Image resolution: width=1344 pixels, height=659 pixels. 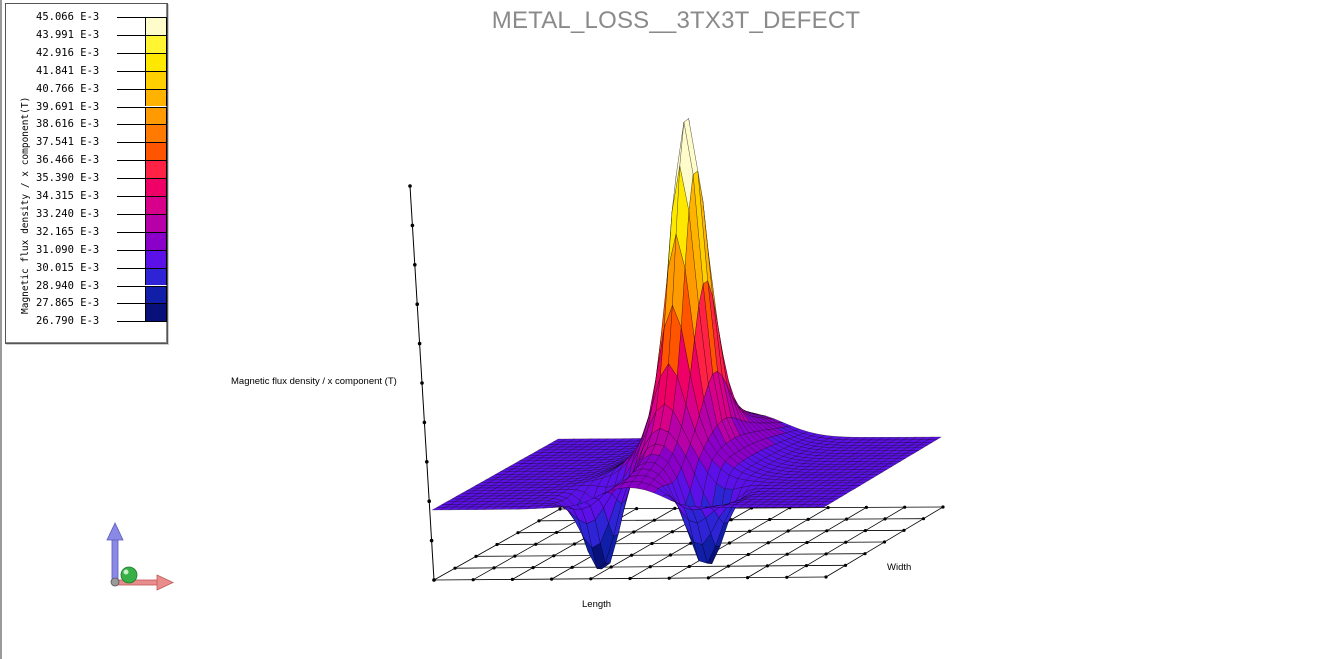 I want to click on legend-label: 27.865 E-3, so click(x=68, y=303).